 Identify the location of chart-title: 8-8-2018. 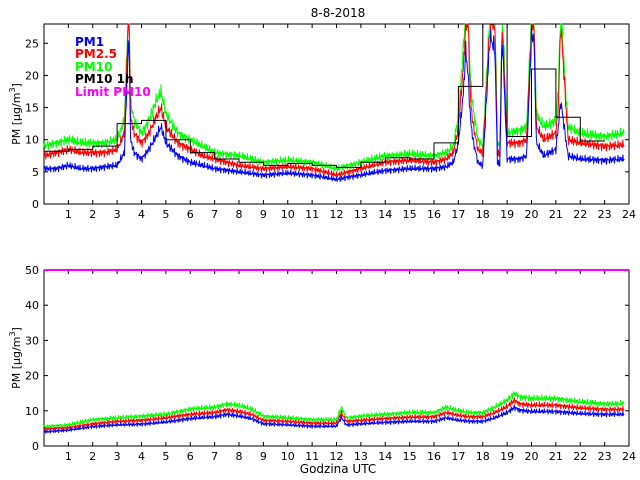
(338, 13).